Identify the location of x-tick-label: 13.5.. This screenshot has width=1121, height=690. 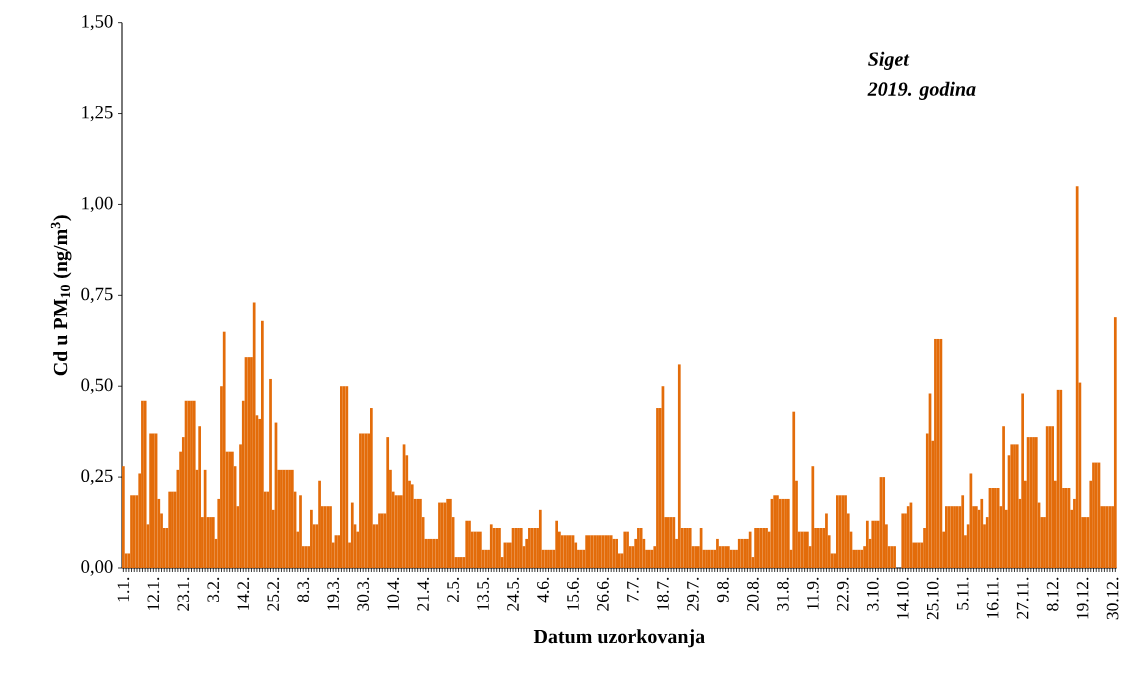
(483, 593).